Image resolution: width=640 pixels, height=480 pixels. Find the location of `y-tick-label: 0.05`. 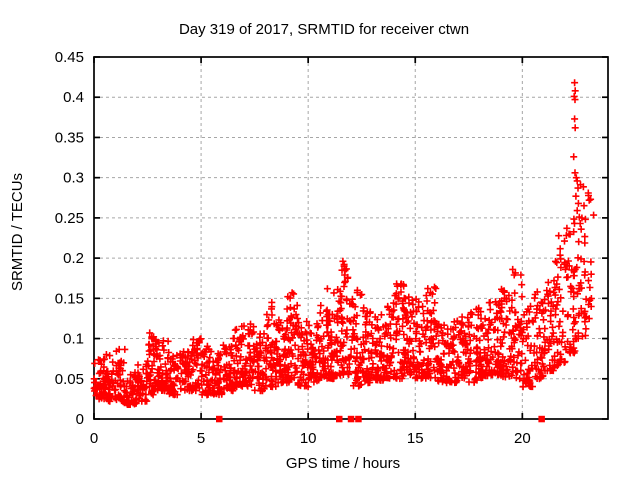

y-tick-label: 0.05 is located at coordinates (69, 379).